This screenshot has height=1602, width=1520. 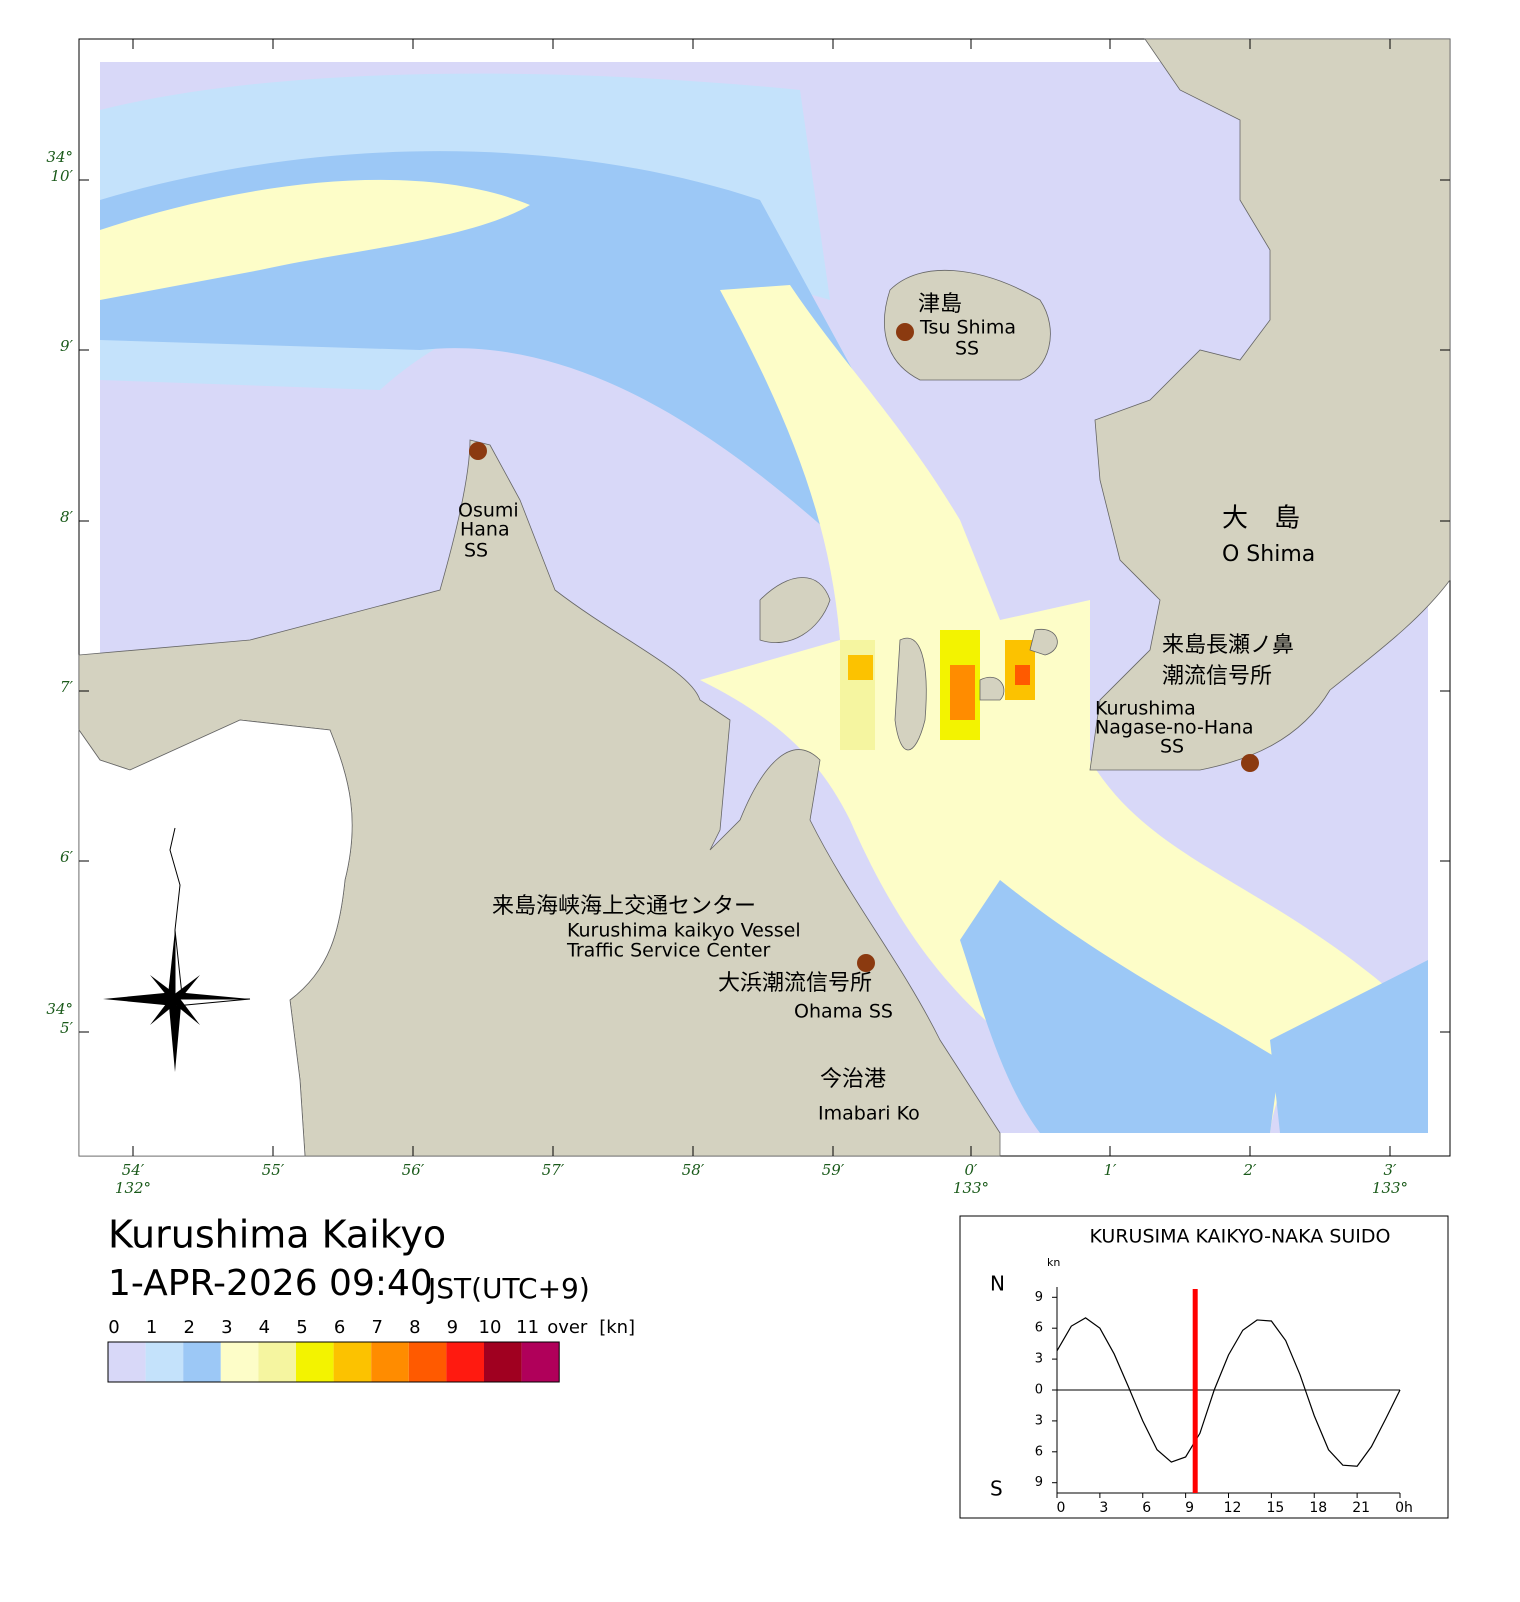 I want to click on legend: 0 1 2 3 4 5 6 7 8 9 10 11 over [kn], so click(x=371, y=1350).